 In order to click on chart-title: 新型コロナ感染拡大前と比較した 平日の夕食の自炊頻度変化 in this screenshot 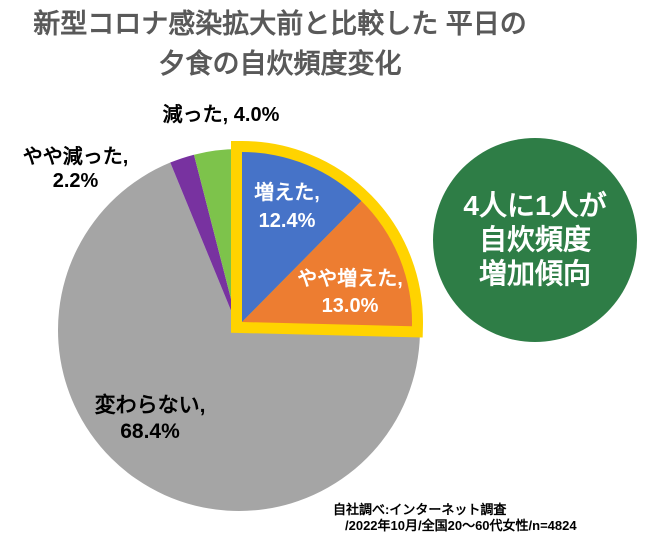, I will do `click(280, 44)`.